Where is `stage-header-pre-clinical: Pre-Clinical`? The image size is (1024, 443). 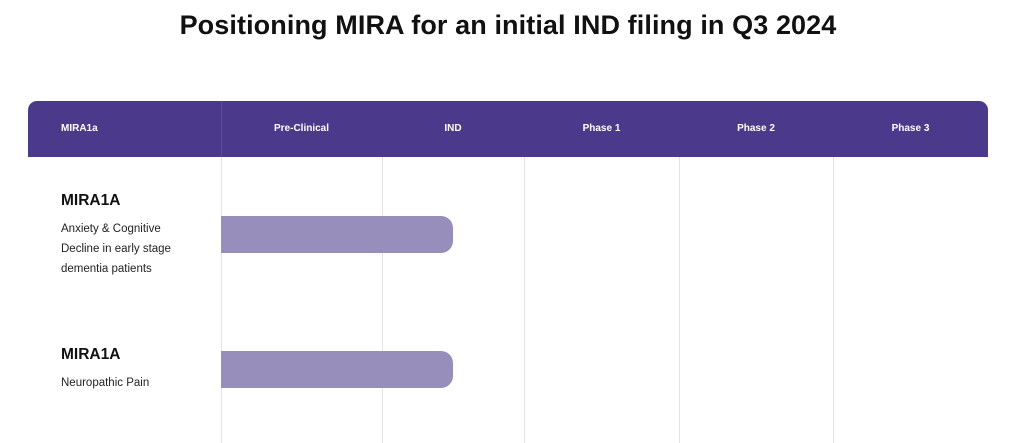 stage-header-pre-clinical: Pre-Clinical is located at coordinates (301, 128).